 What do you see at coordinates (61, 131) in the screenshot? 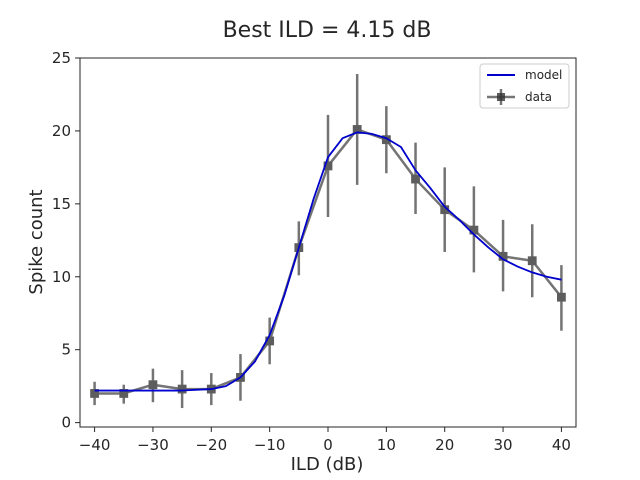
I see `y-tick-label: 20` at bounding box center [61, 131].